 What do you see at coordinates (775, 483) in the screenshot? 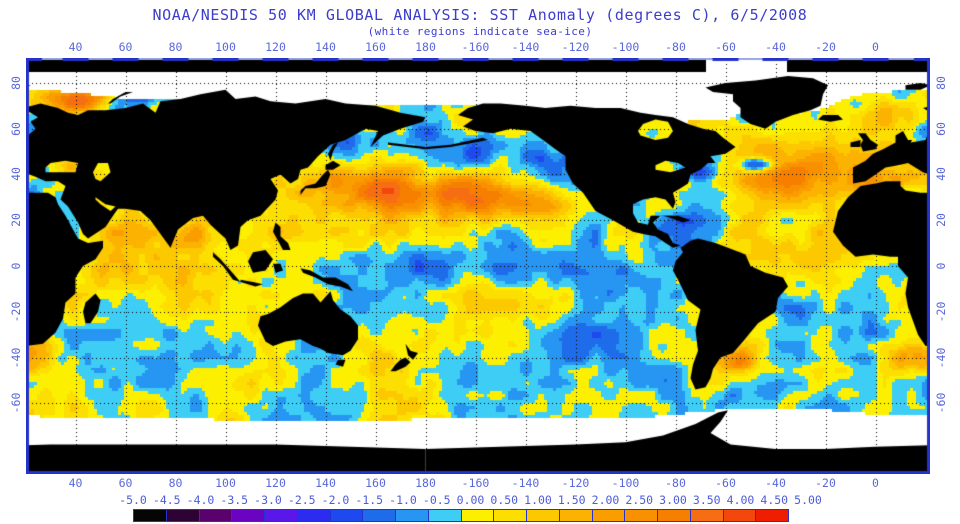
I see `lon-tick-label-bottom: -40` at bounding box center [775, 483].